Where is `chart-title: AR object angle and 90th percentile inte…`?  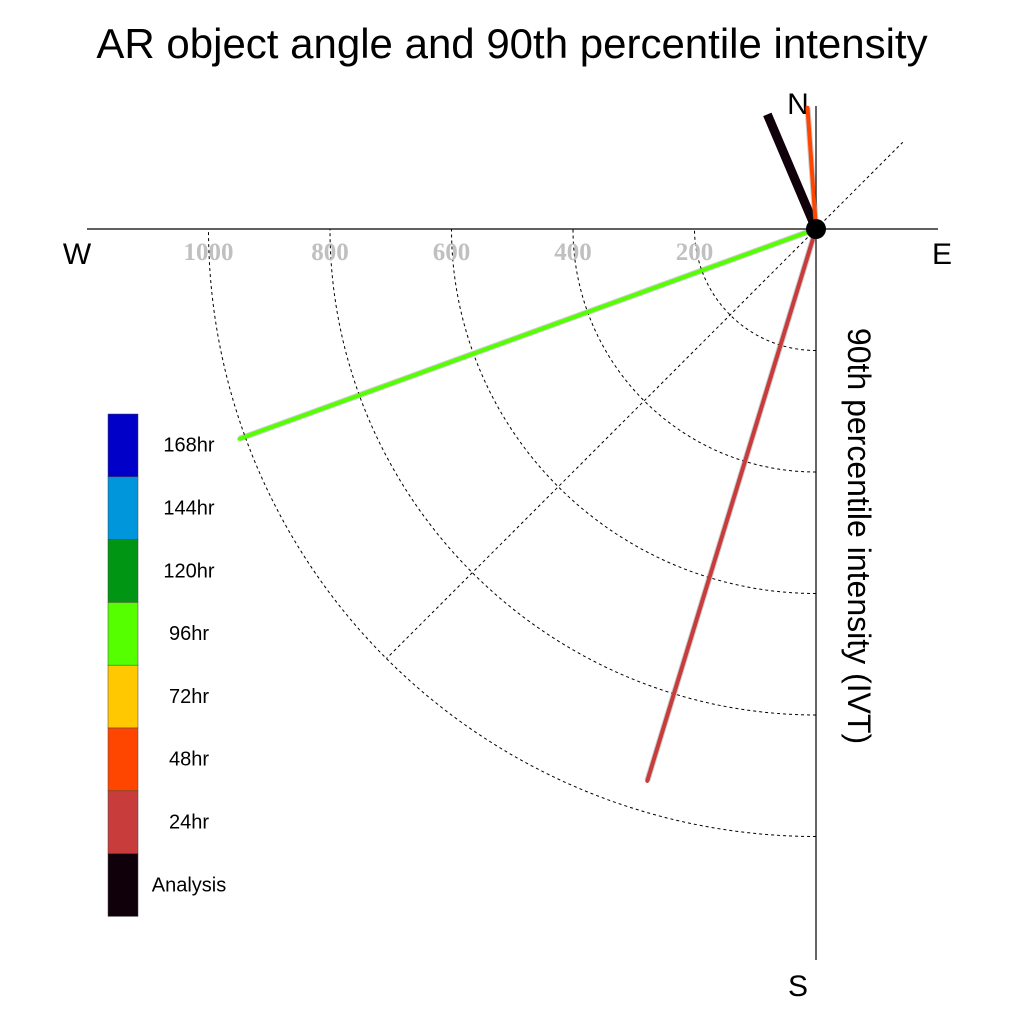 chart-title: AR object angle and 90th percentile inte… is located at coordinates (511, 43).